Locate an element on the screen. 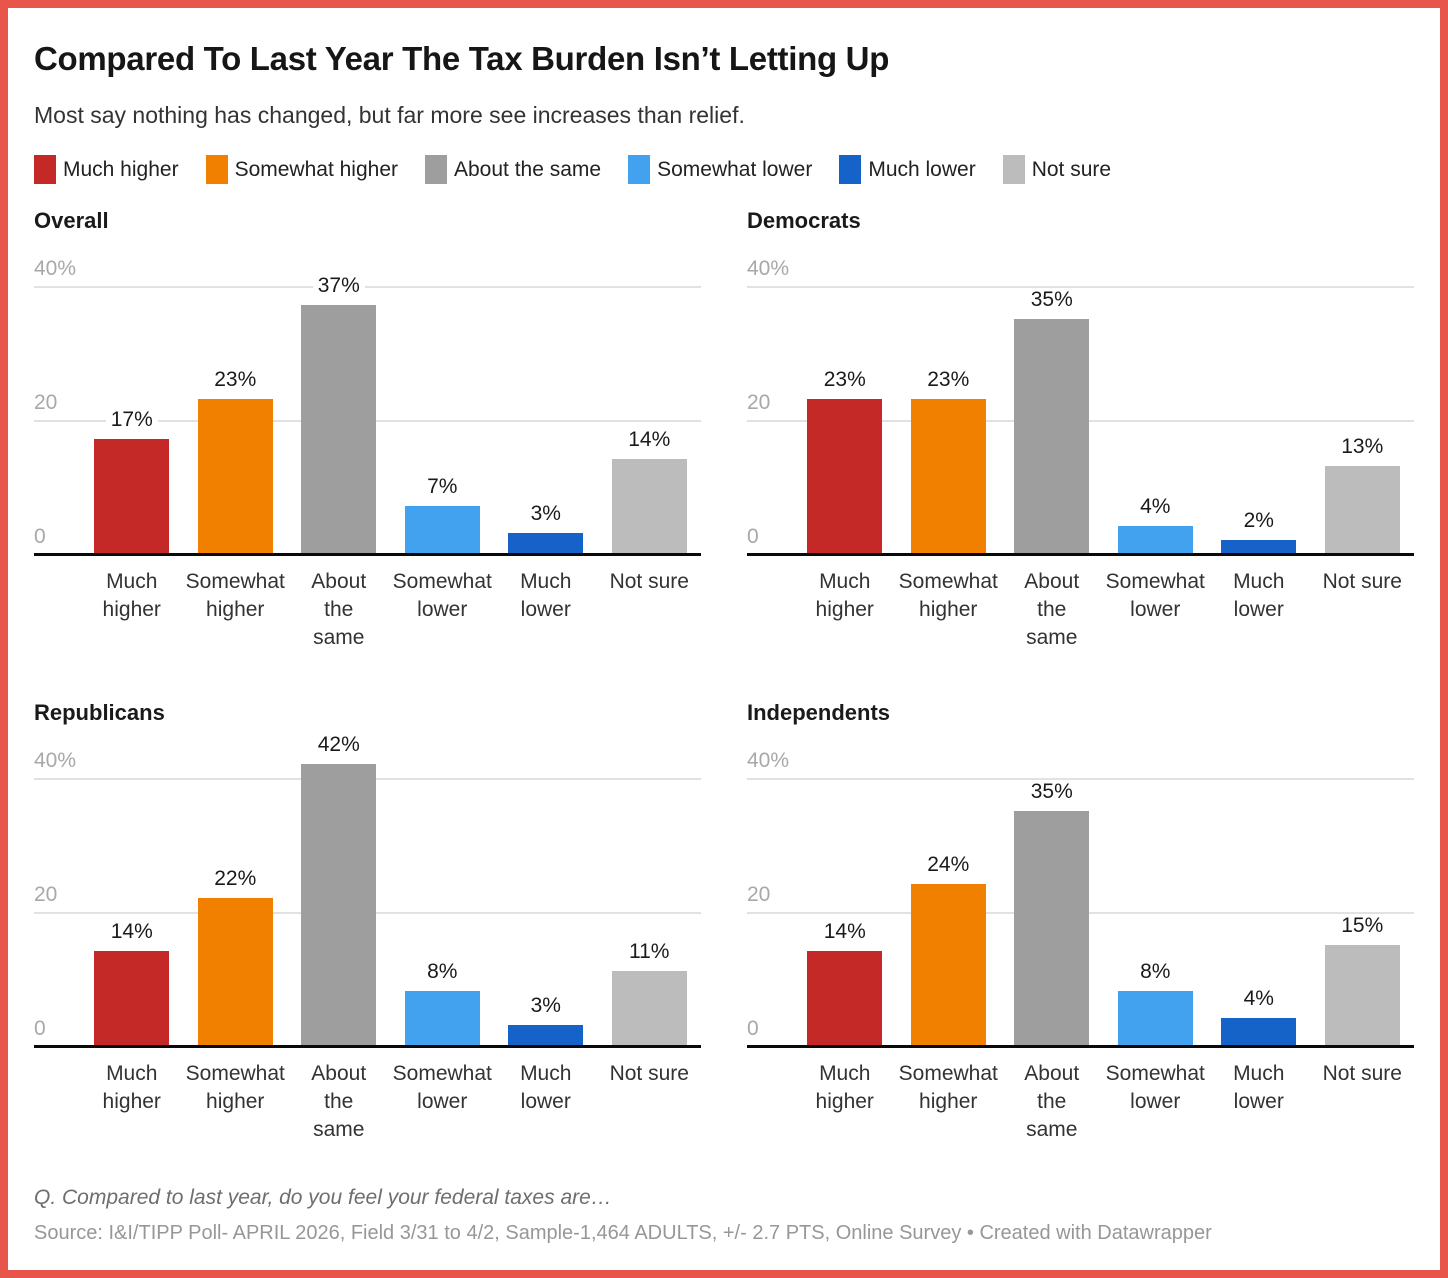  chart-plot-area: 0 20 40% 14% 22% 42% 8% 3% 11% is located at coordinates (367, 889).